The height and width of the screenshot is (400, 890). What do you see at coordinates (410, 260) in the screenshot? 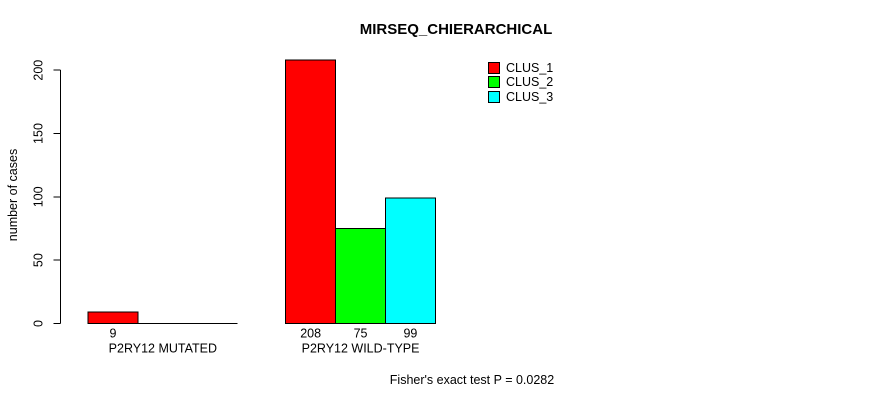
I see `bar-CLUS_3-p2ry12-wild-type` at bounding box center [410, 260].